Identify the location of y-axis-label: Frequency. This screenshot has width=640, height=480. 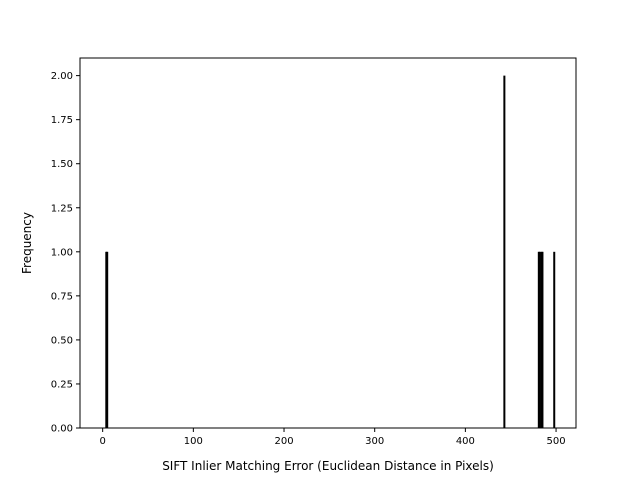
(27, 243).